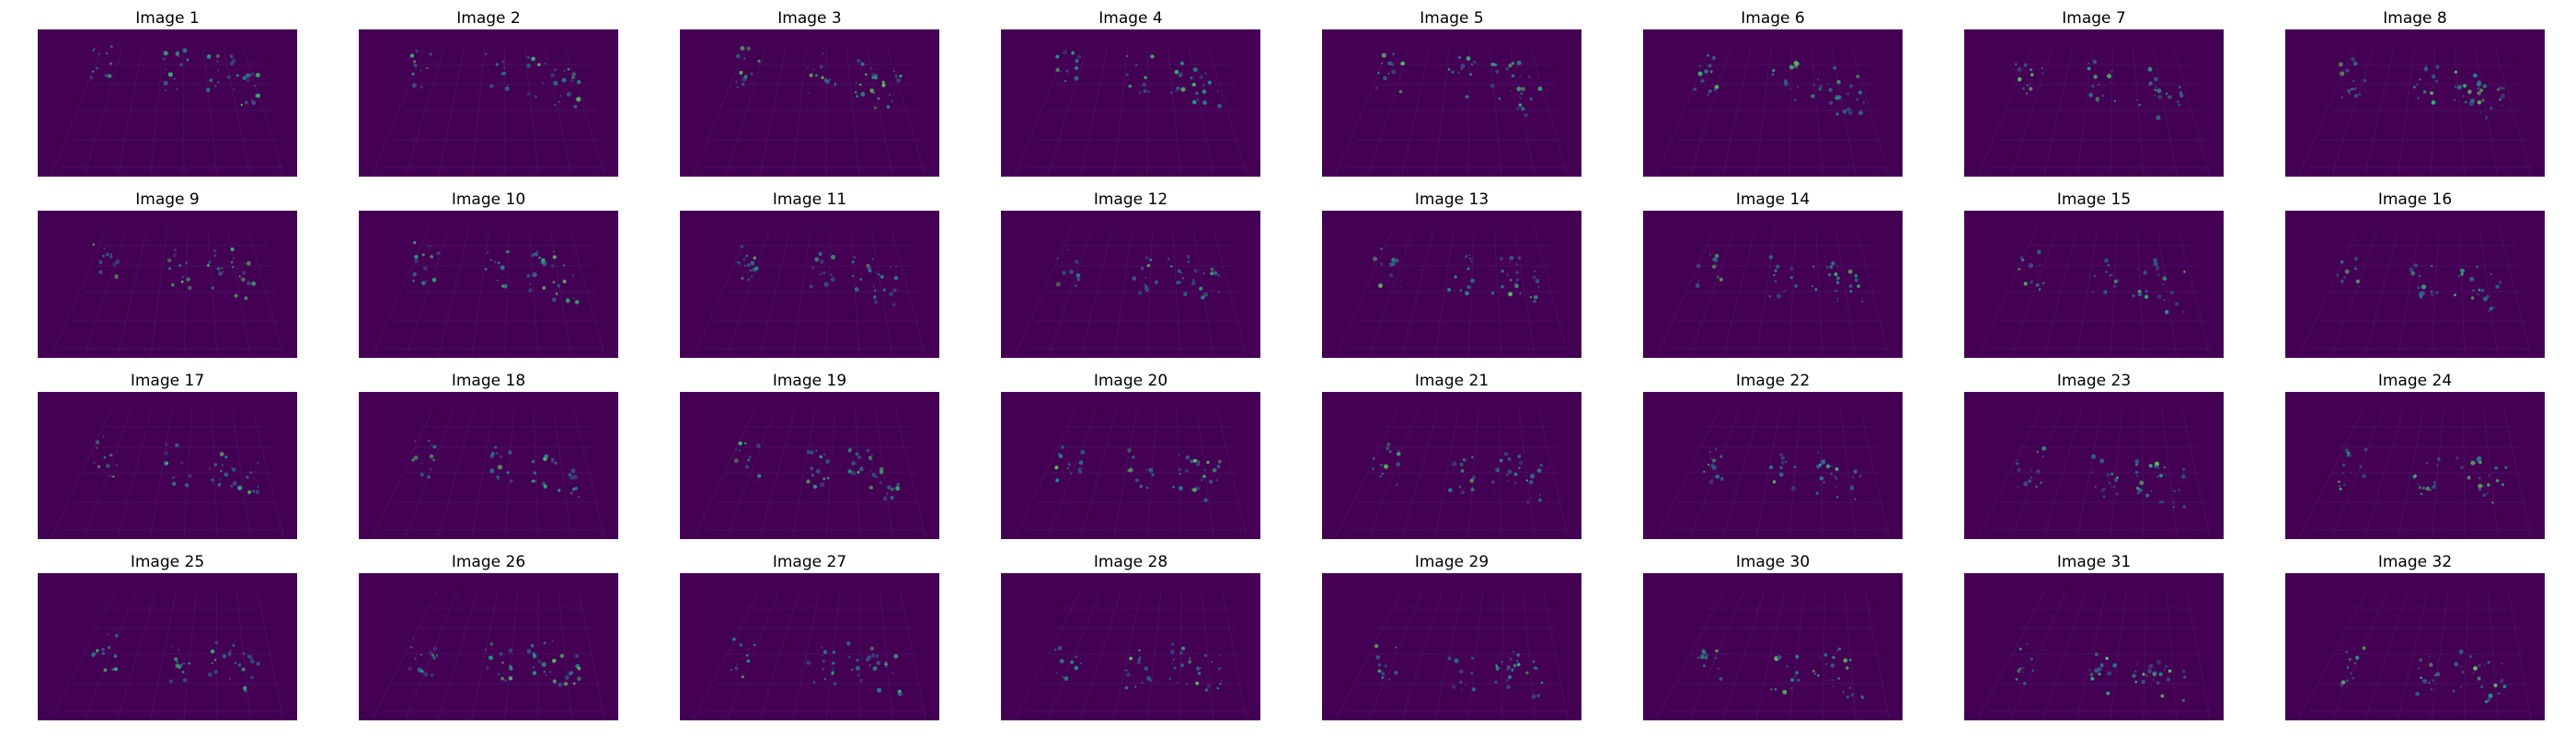 This screenshot has height=736, width=2576. What do you see at coordinates (809, 562) in the screenshot?
I see `image-panel-title: Image 27` at bounding box center [809, 562].